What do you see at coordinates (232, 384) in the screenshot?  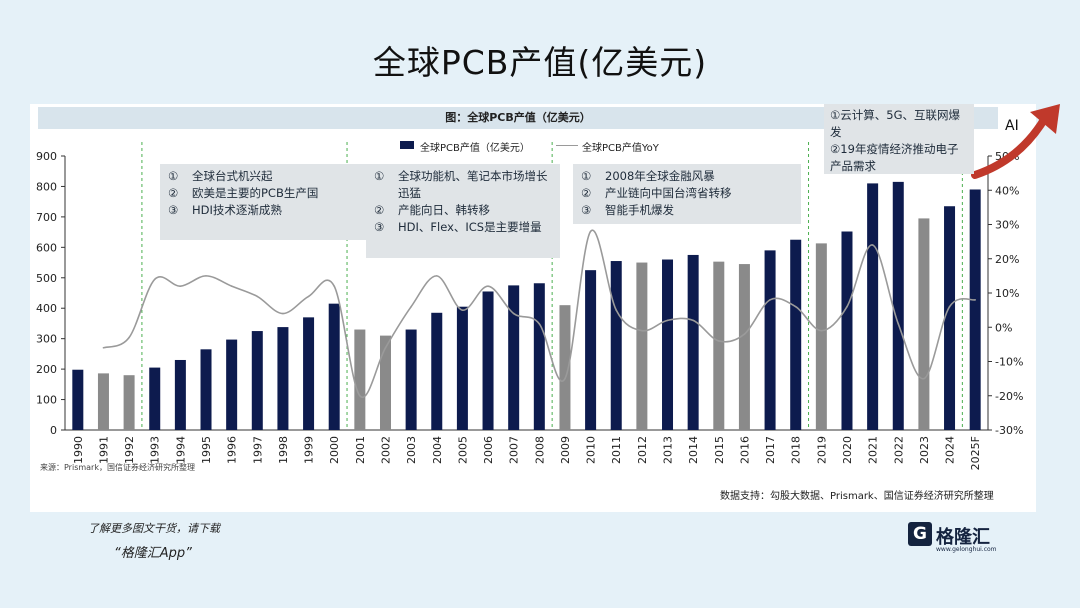 I see `bar-1996` at bounding box center [232, 384].